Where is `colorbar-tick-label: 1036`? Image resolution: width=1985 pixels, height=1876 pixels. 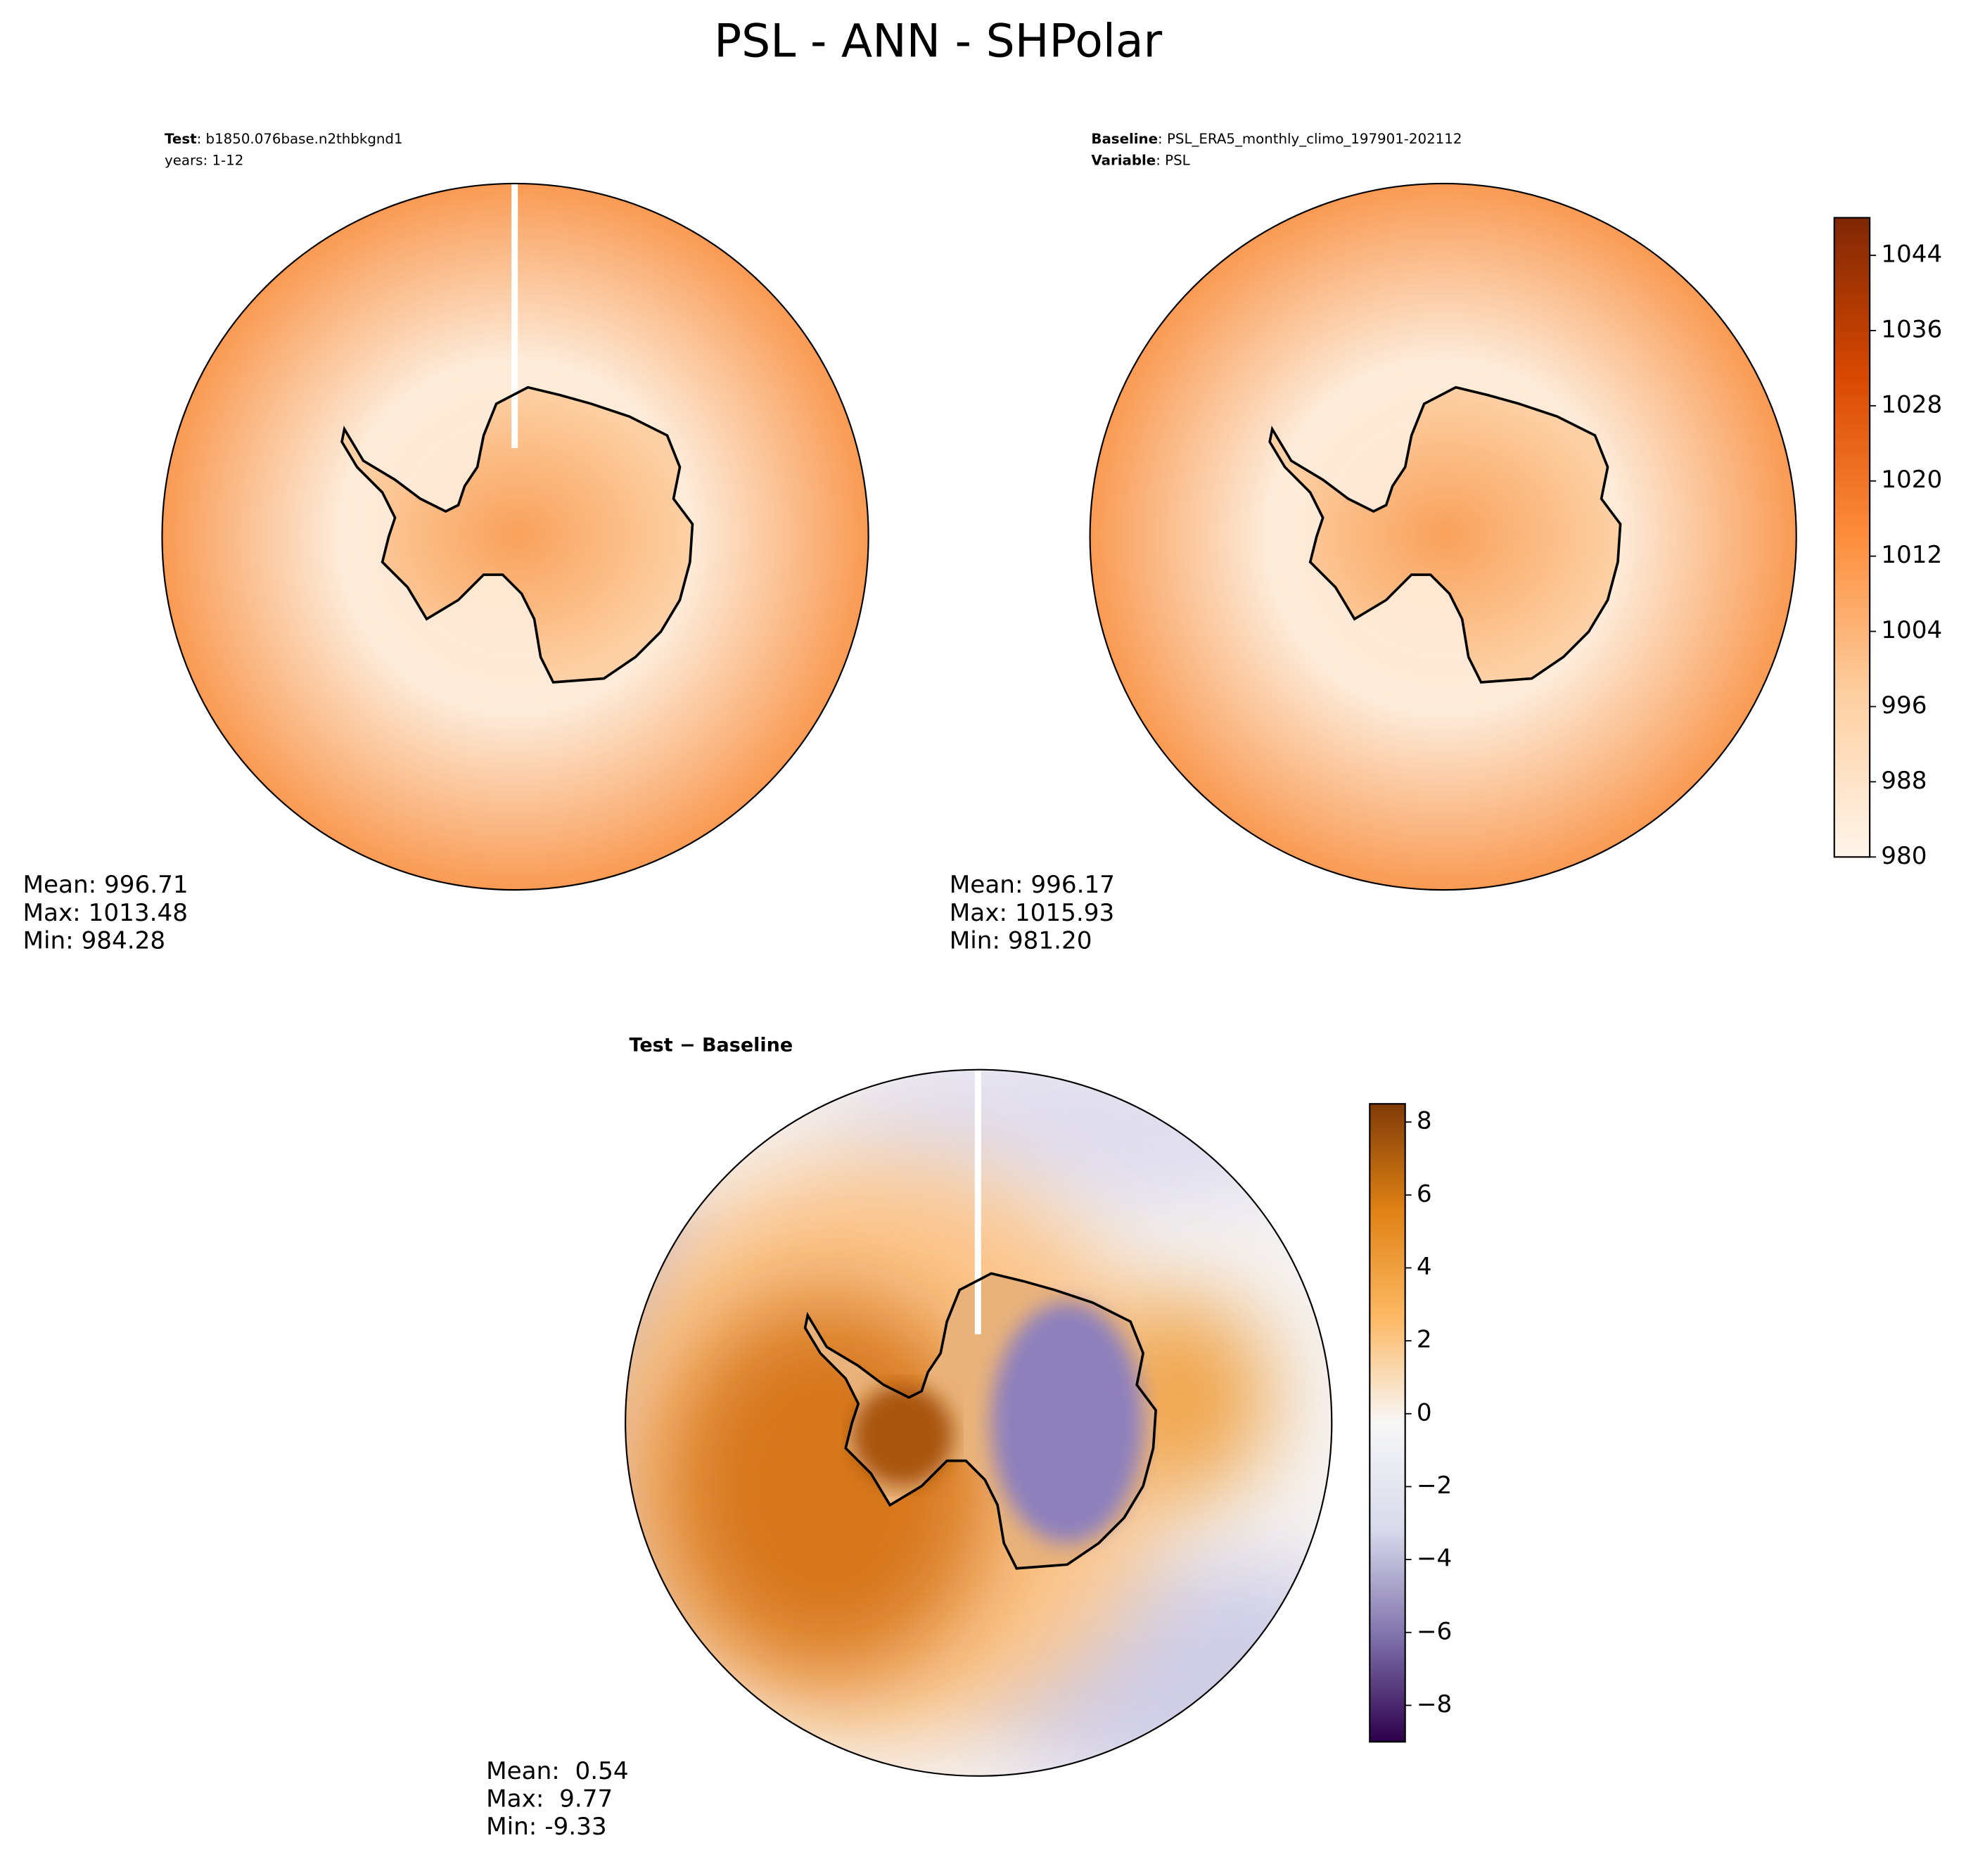 colorbar-tick-label: 1036 is located at coordinates (1911, 329).